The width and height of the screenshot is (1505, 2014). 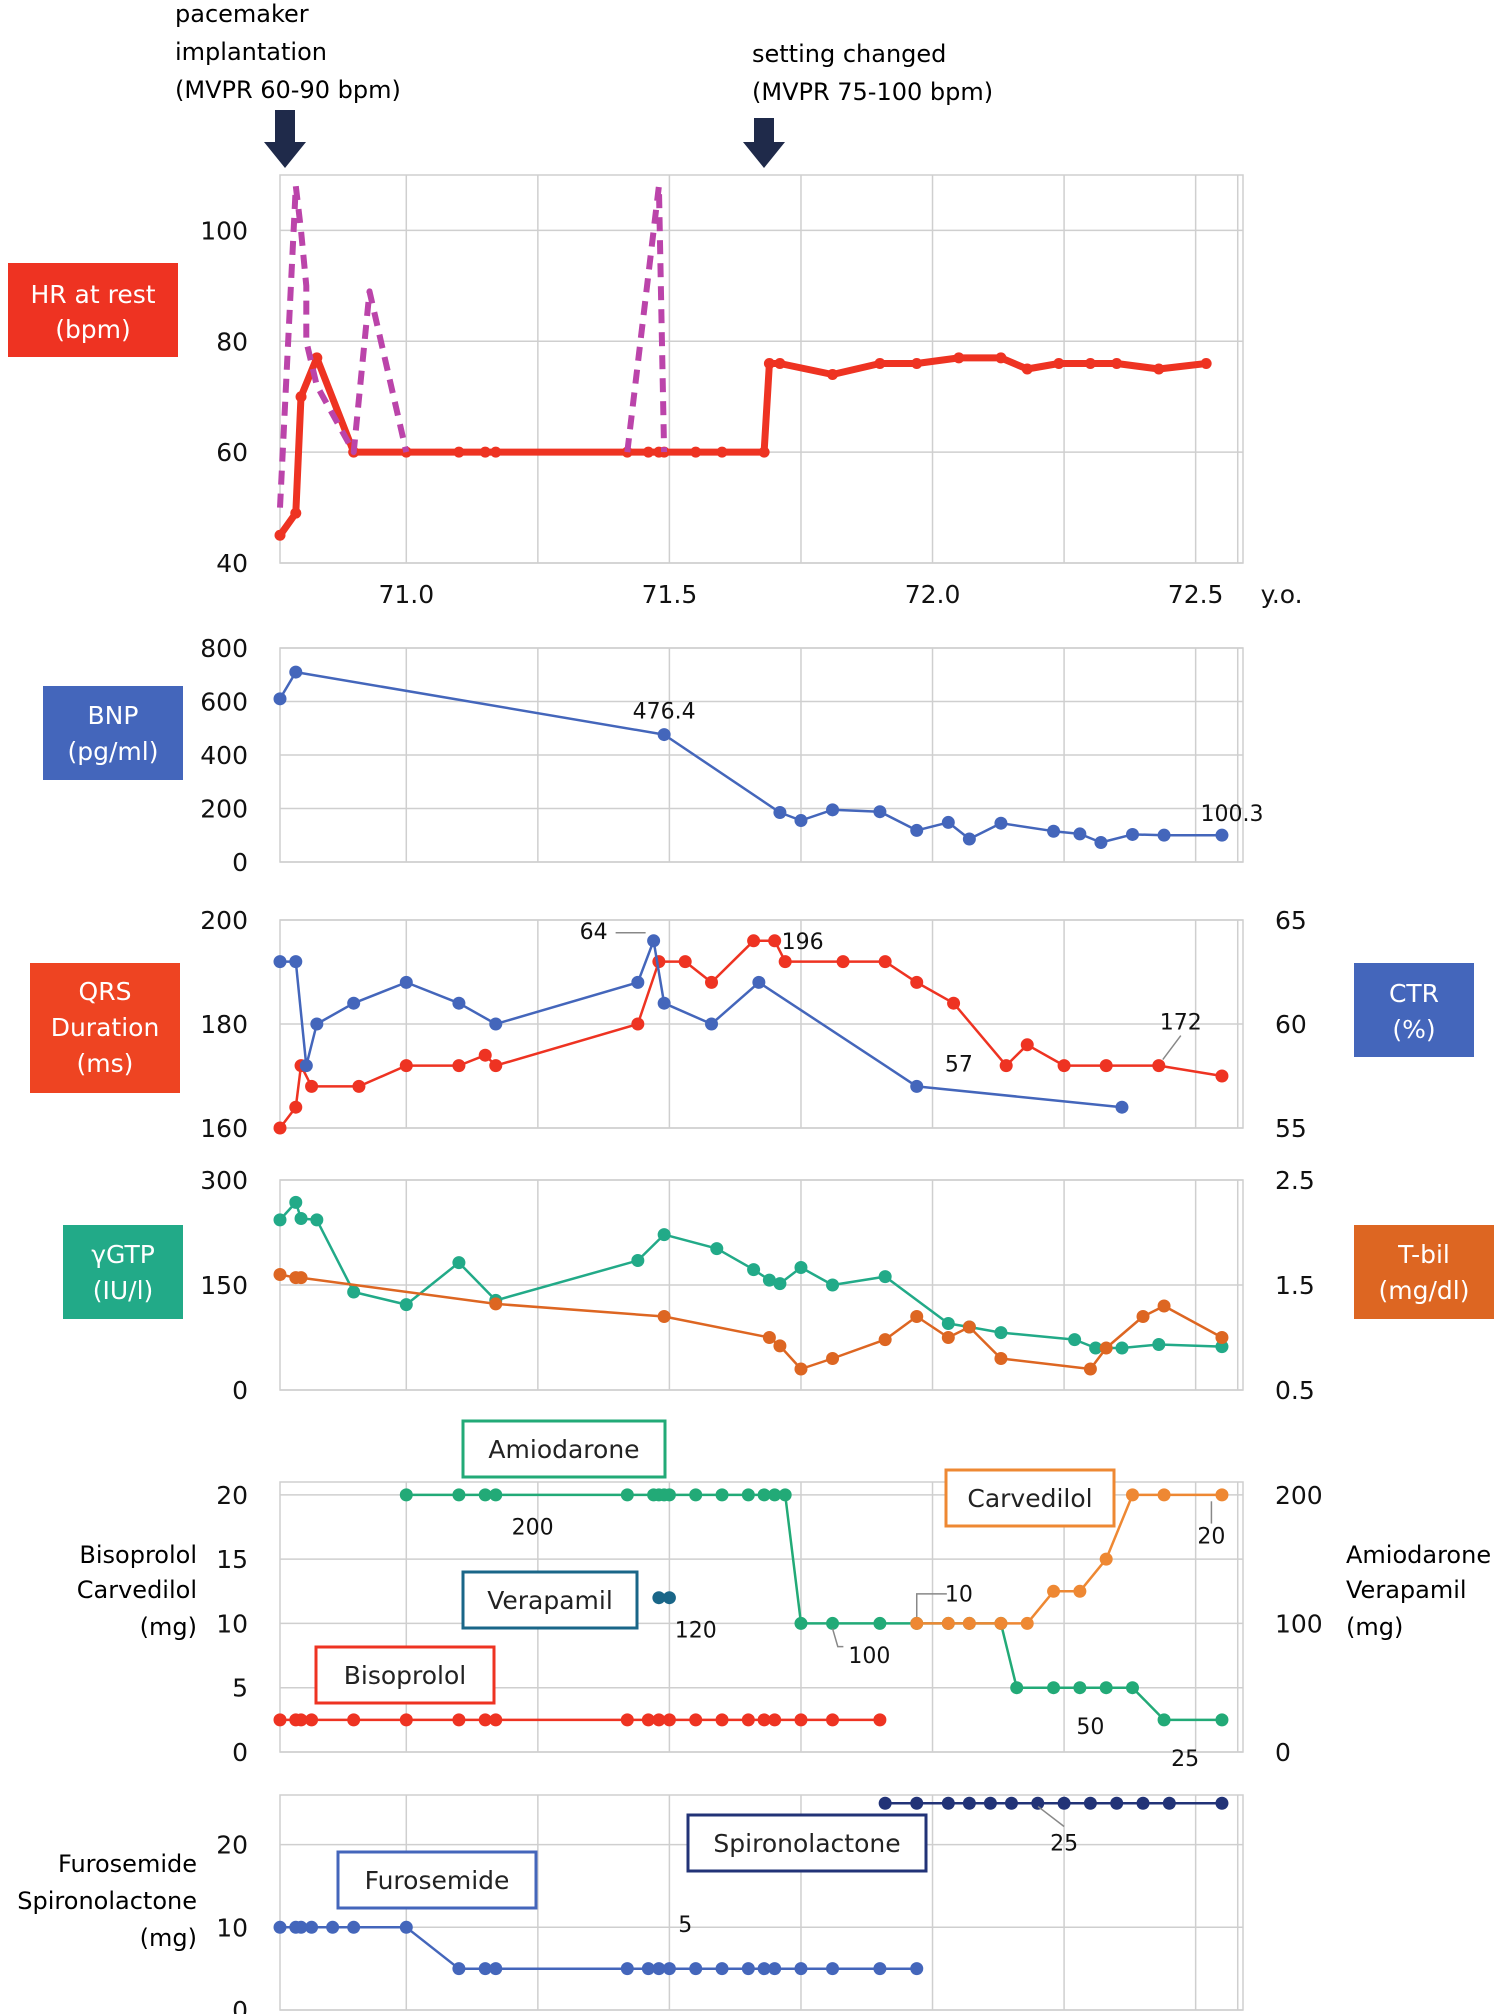 What do you see at coordinates (563, 1449) in the screenshot?
I see `amiodarone-label: Amiodarone` at bounding box center [563, 1449].